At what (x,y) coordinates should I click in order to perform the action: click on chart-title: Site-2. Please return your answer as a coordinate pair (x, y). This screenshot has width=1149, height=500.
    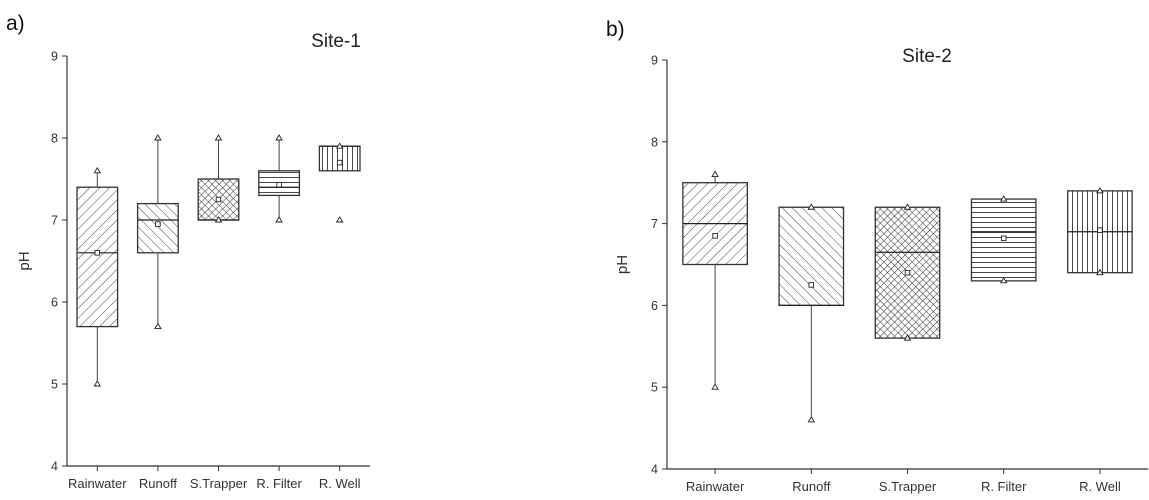
    Looking at the image, I should click on (927, 56).